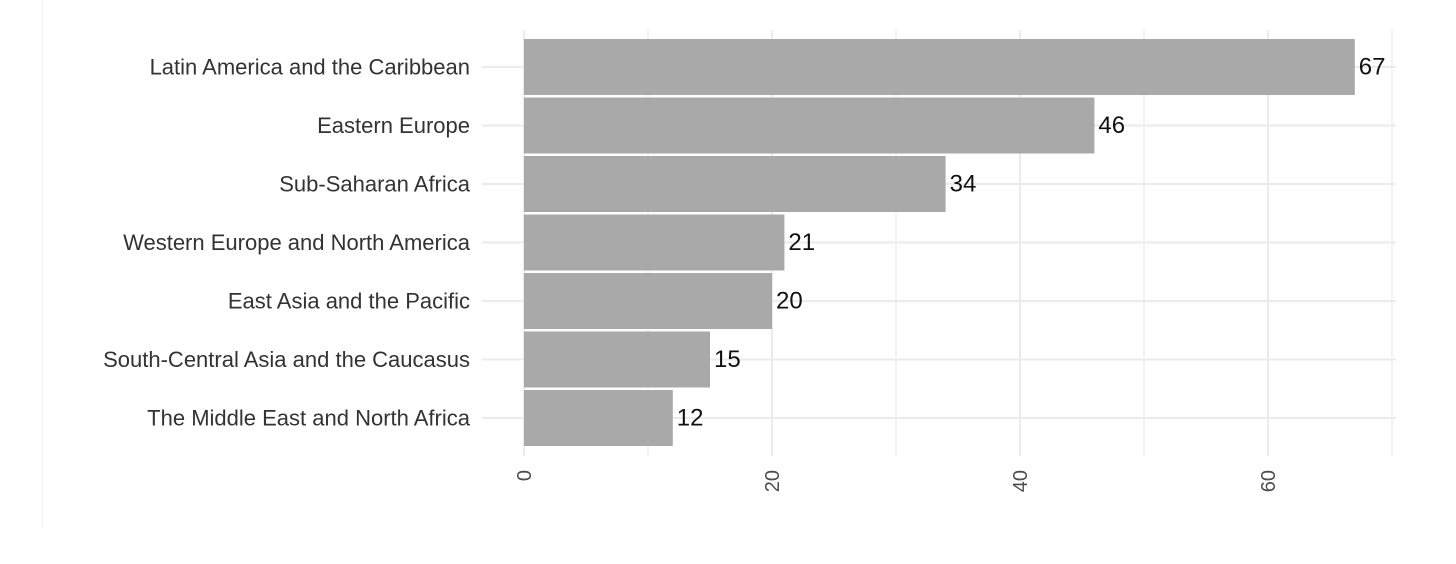 The width and height of the screenshot is (1456, 564). What do you see at coordinates (297, 242) in the screenshot?
I see `category-label: Western Europe and North America` at bounding box center [297, 242].